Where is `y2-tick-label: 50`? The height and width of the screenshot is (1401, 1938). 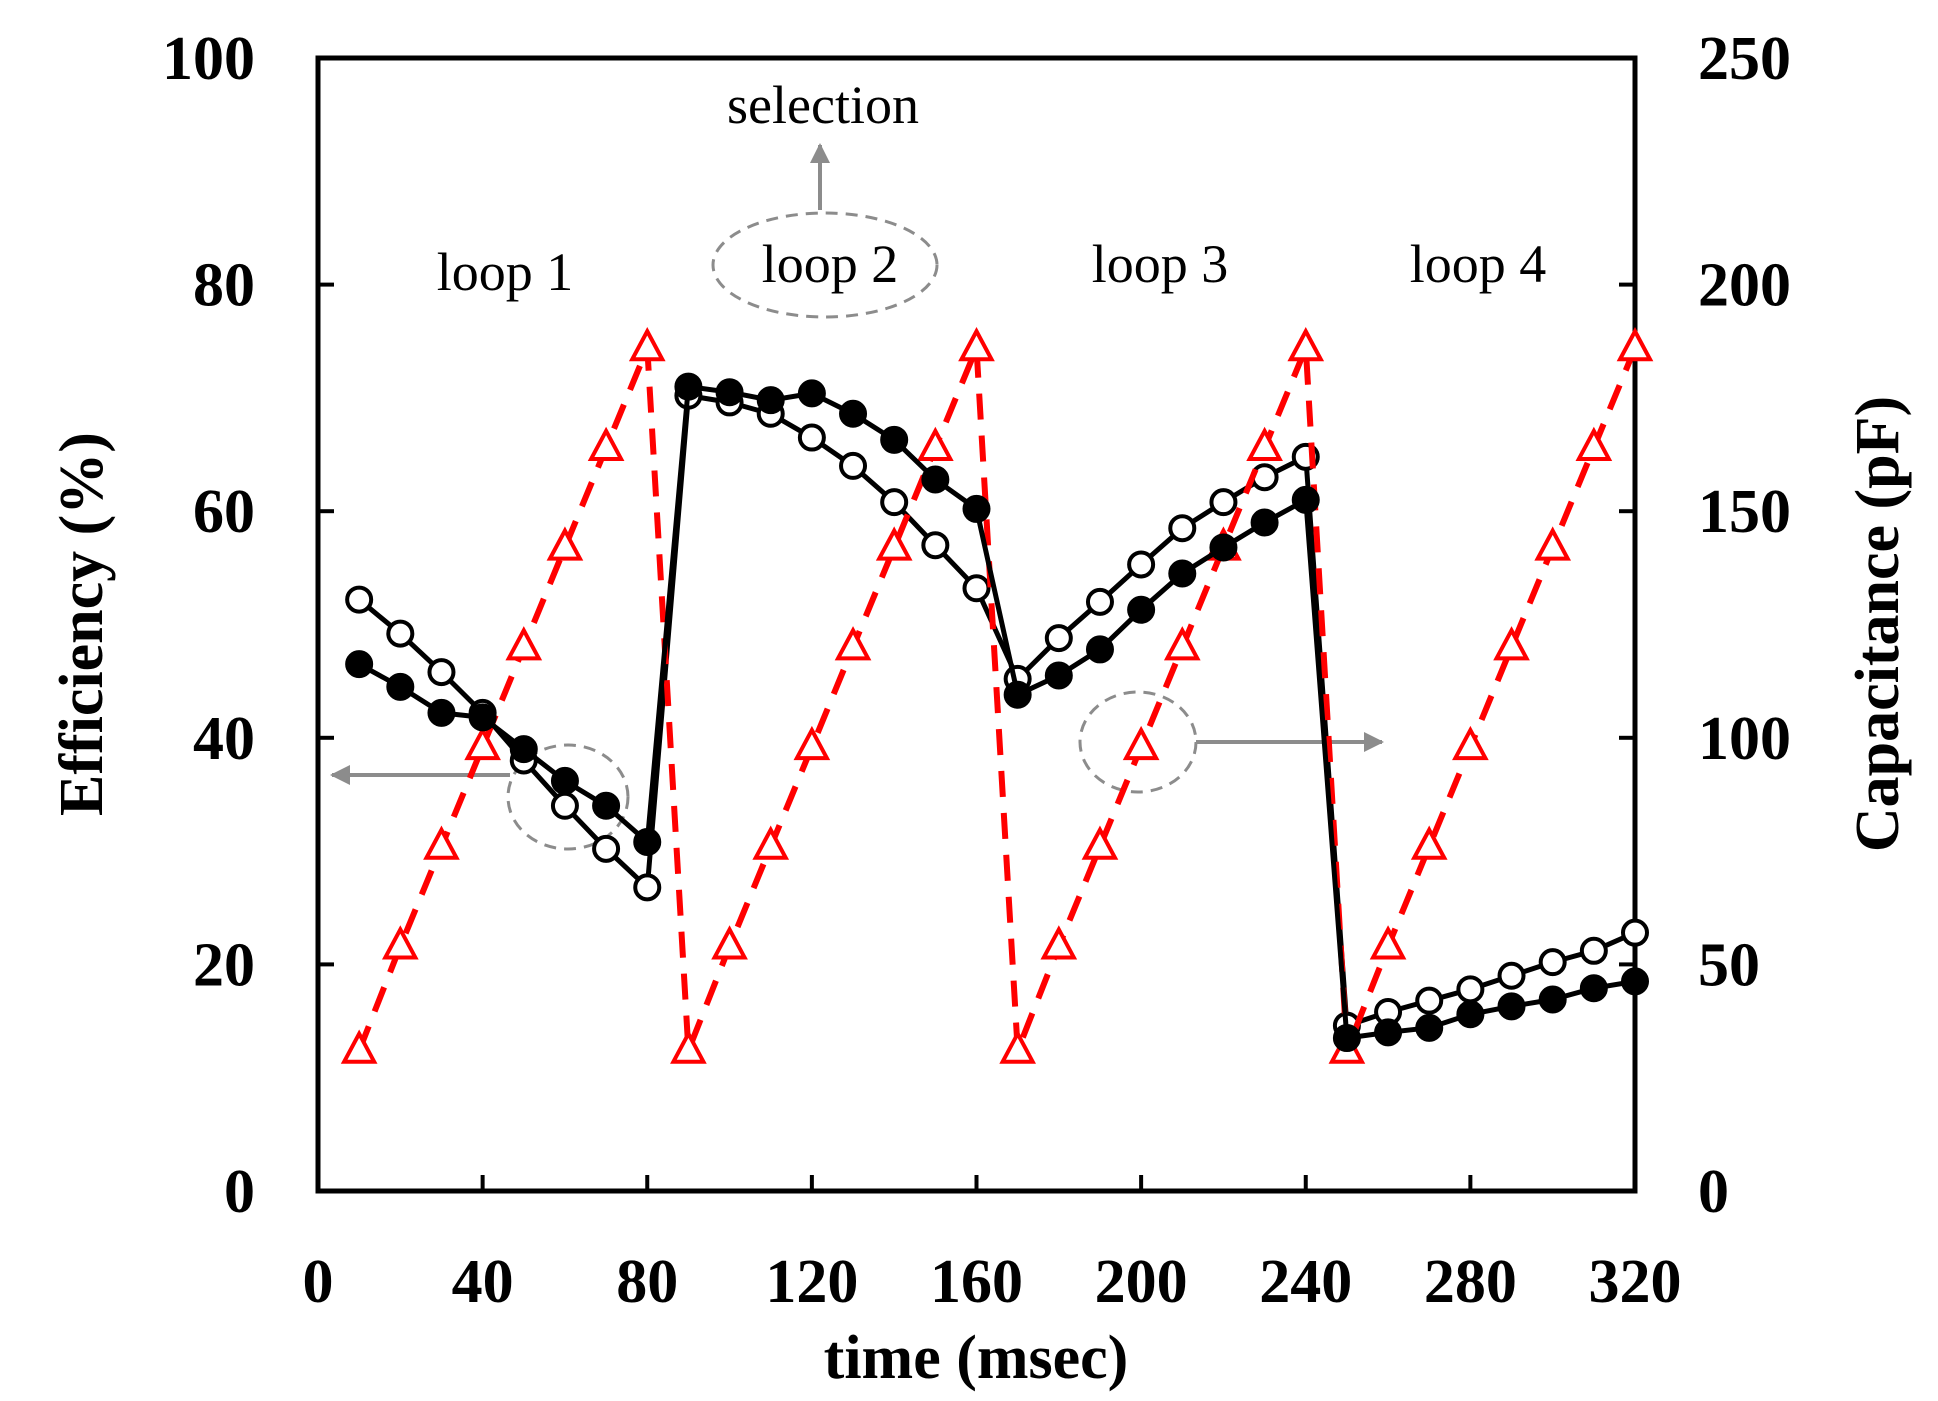 y2-tick-label: 50 is located at coordinates (1729, 965).